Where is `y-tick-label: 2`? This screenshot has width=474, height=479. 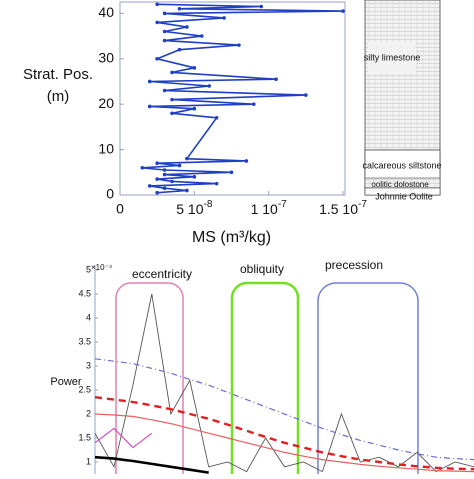 y-tick-label: 2 is located at coordinates (88, 413).